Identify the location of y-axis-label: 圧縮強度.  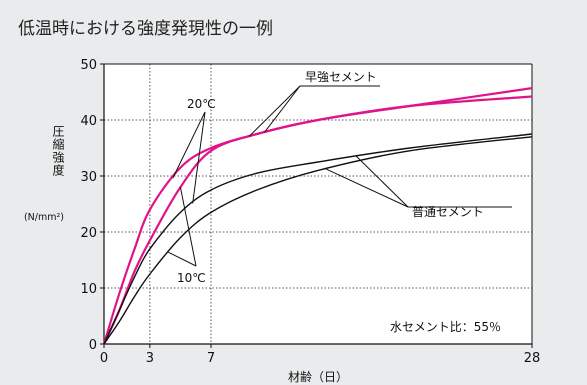
(58, 151).